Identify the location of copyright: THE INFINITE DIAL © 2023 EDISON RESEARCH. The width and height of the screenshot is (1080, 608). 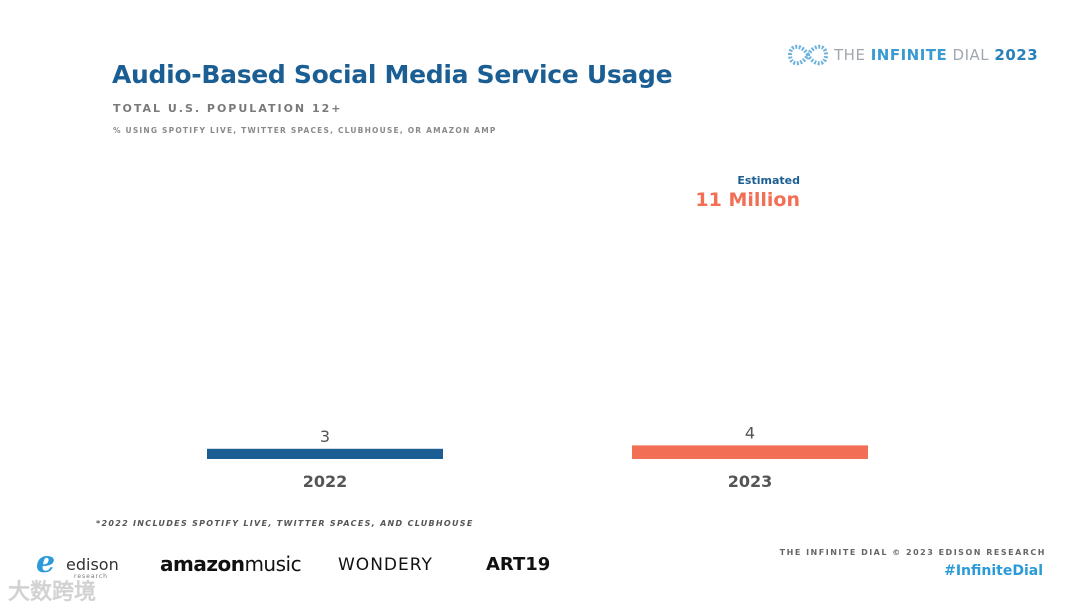
(912, 552).